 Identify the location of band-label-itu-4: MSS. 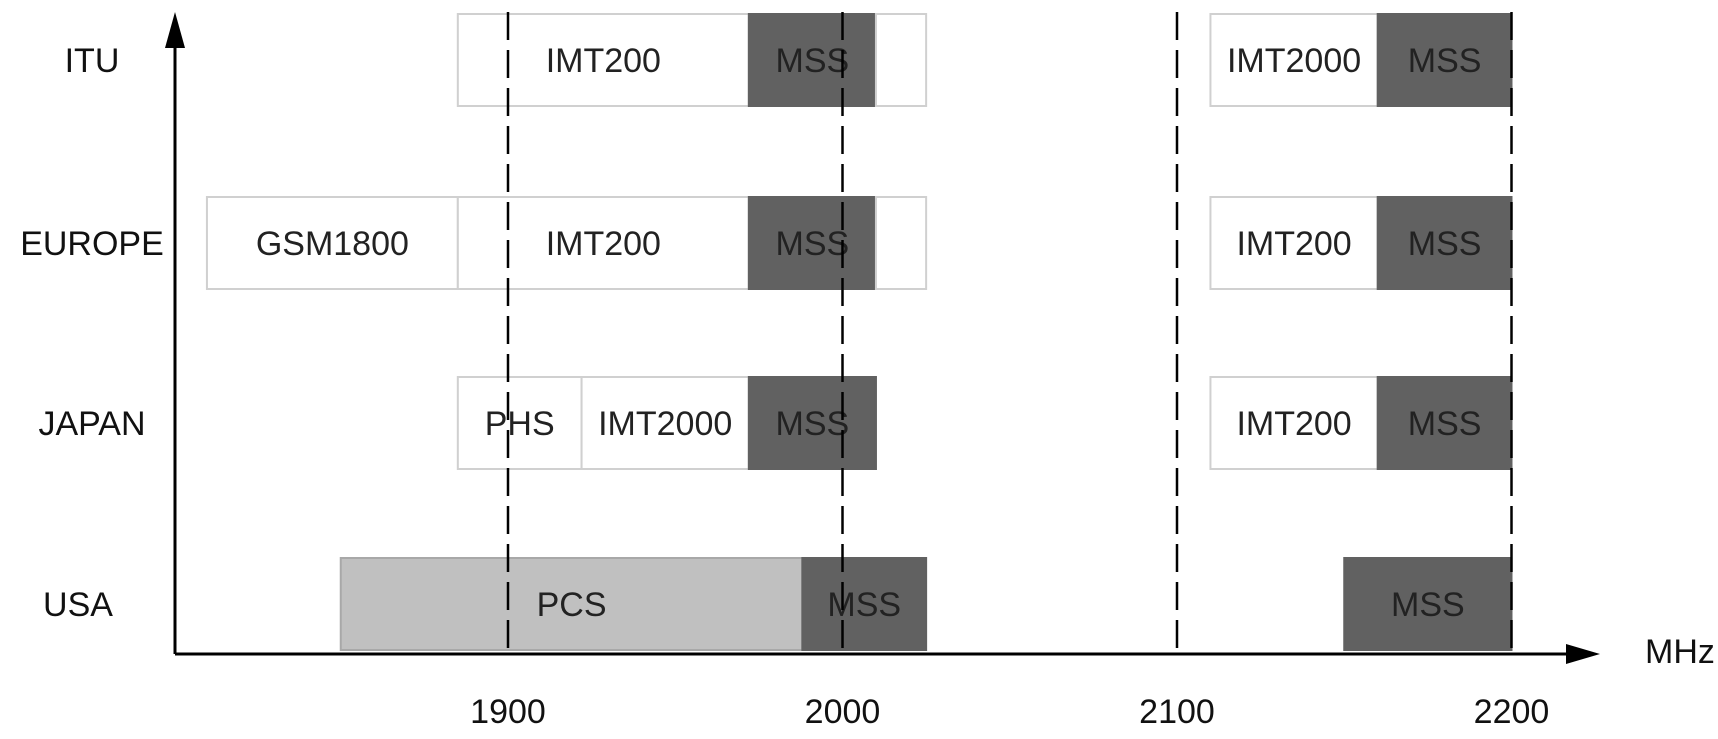
(1445, 61).